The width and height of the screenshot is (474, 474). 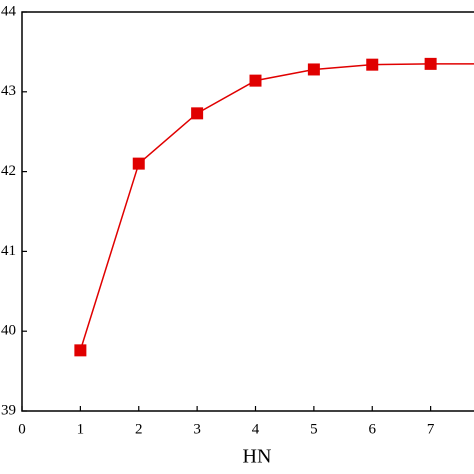 I want to click on y-tick-label: 42, so click(x=8, y=171).